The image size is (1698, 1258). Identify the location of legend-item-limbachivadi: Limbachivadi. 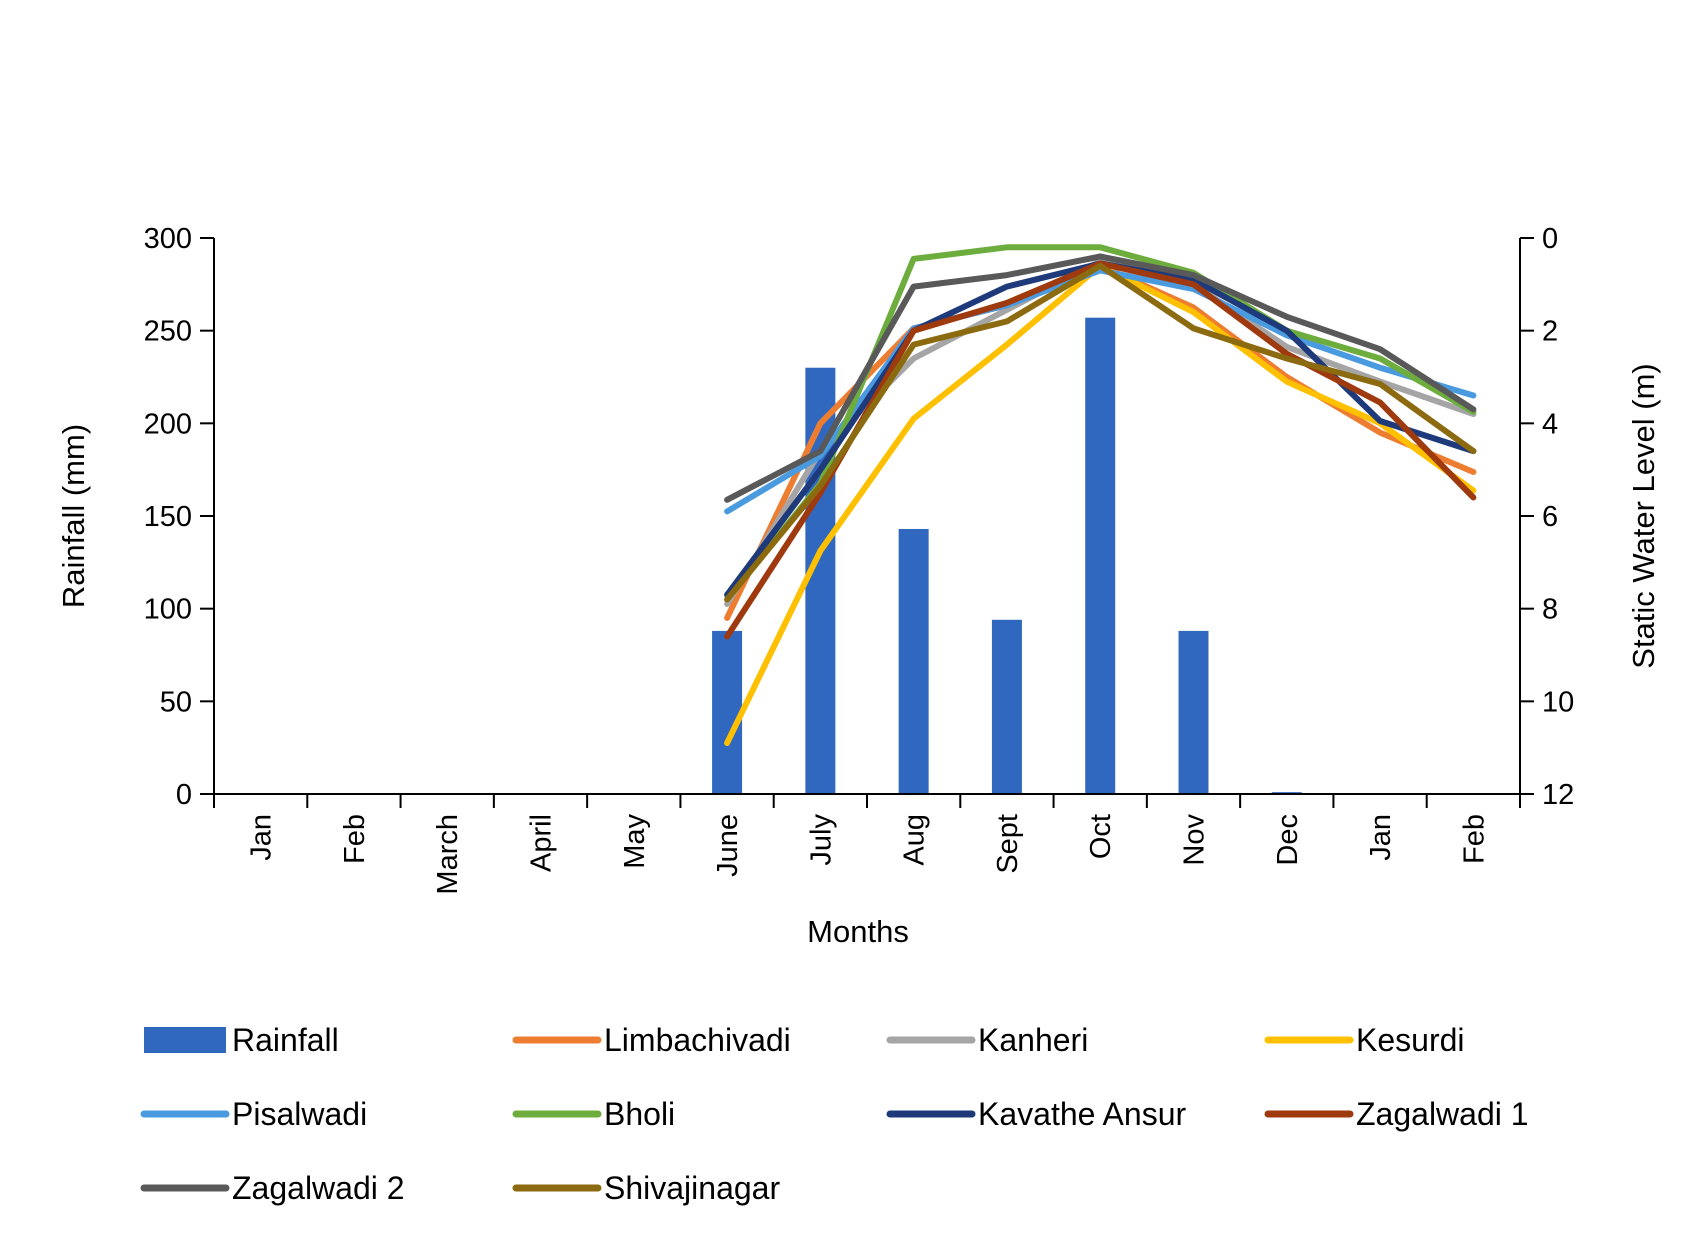
(651, 1040).